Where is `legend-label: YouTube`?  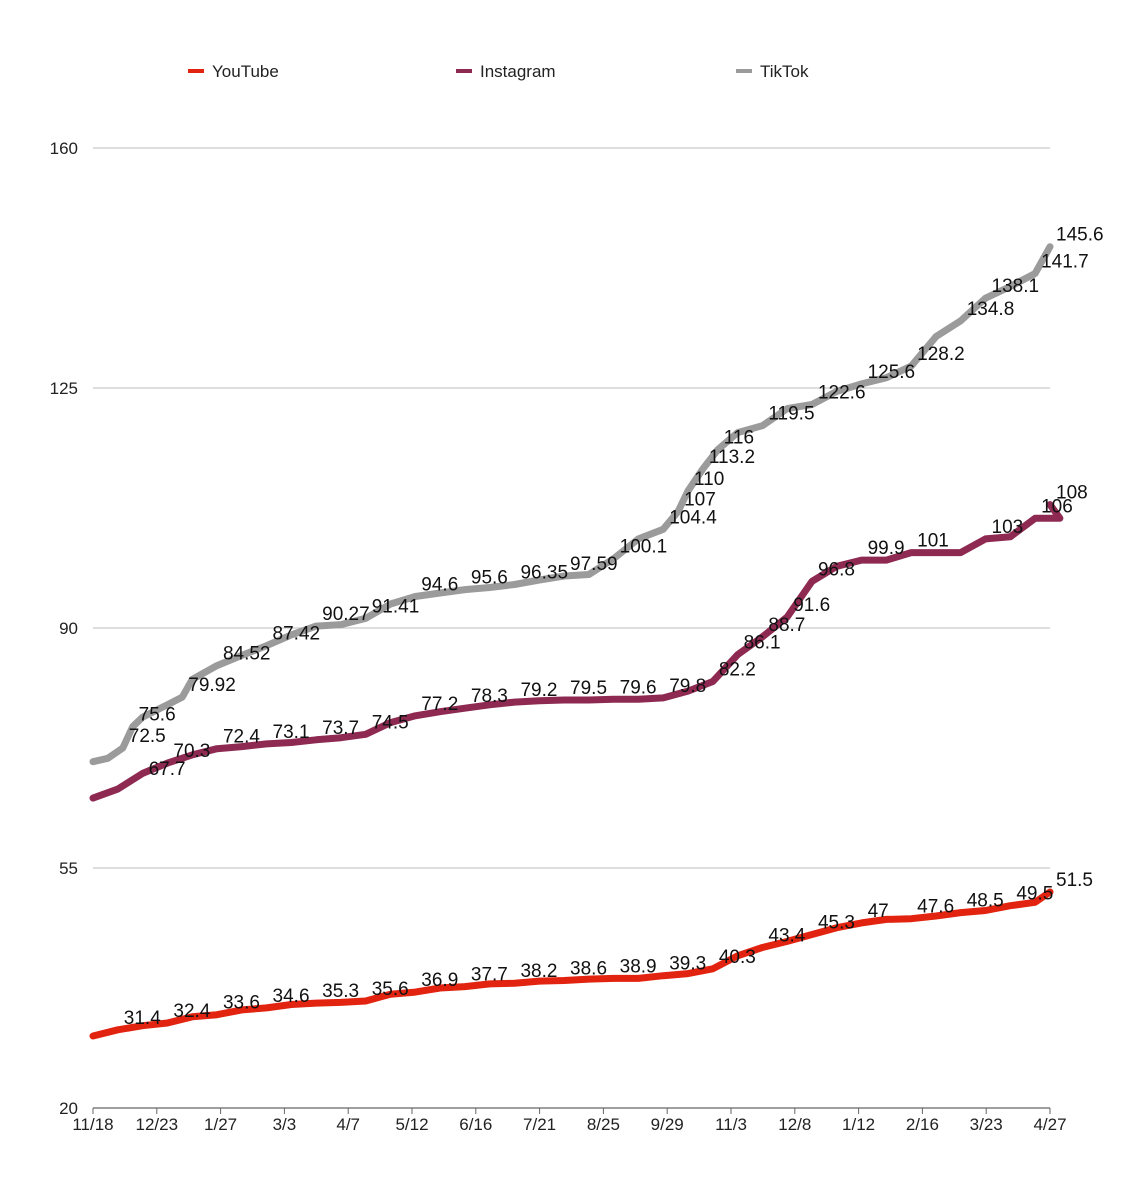 legend-label: YouTube is located at coordinates (245, 71).